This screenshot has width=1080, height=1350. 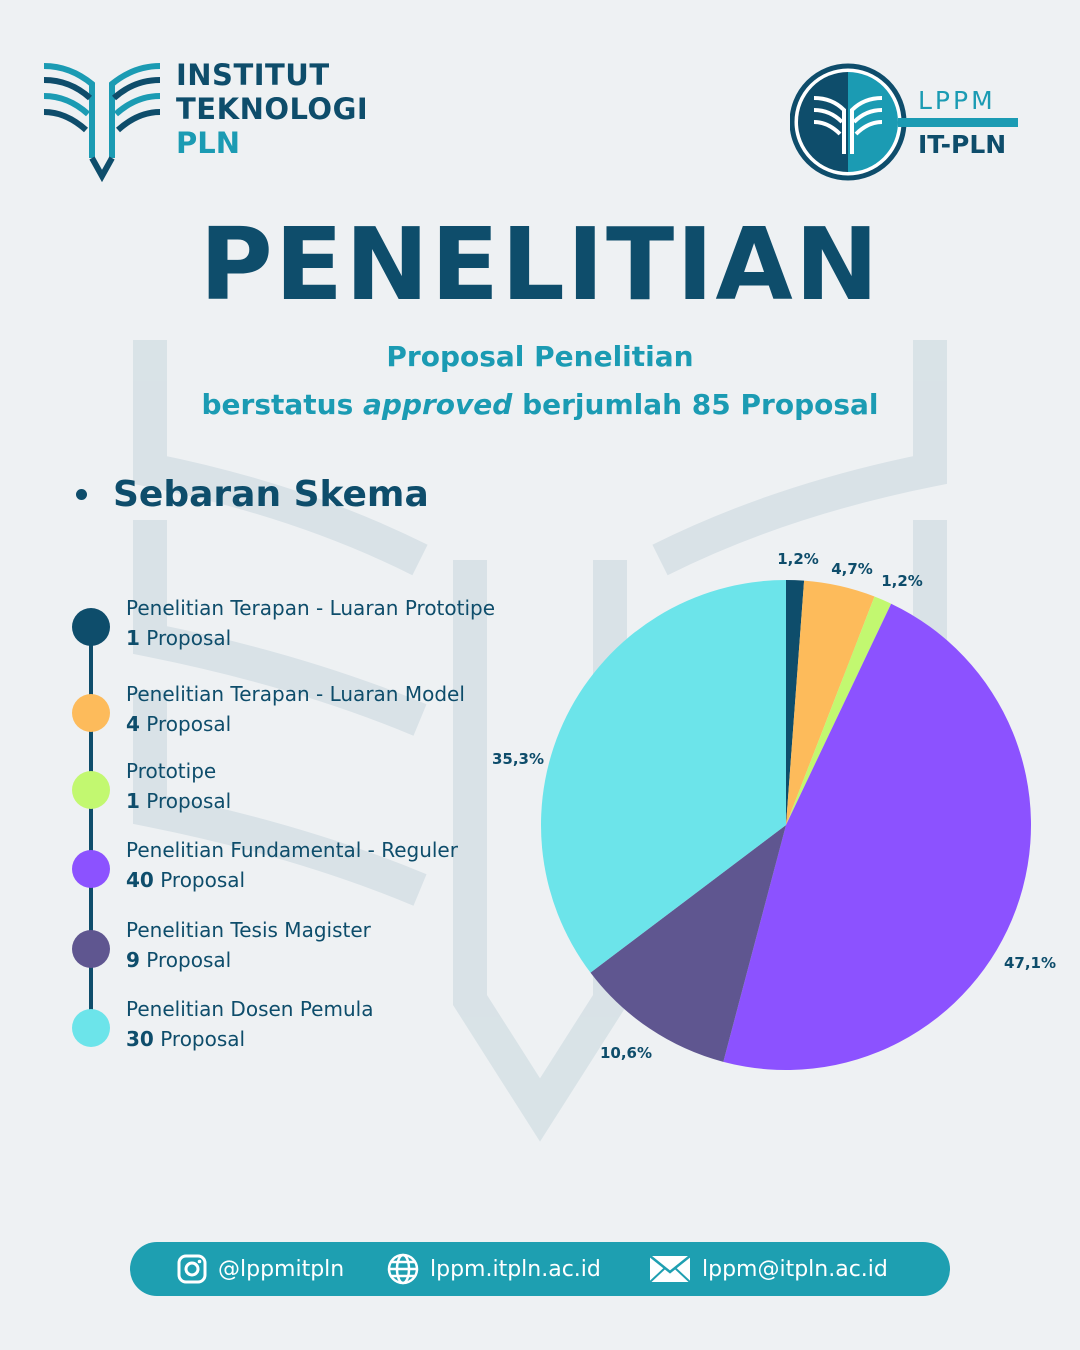 What do you see at coordinates (91, 827) in the screenshot?
I see `legend-connector-line` at bounding box center [91, 827].